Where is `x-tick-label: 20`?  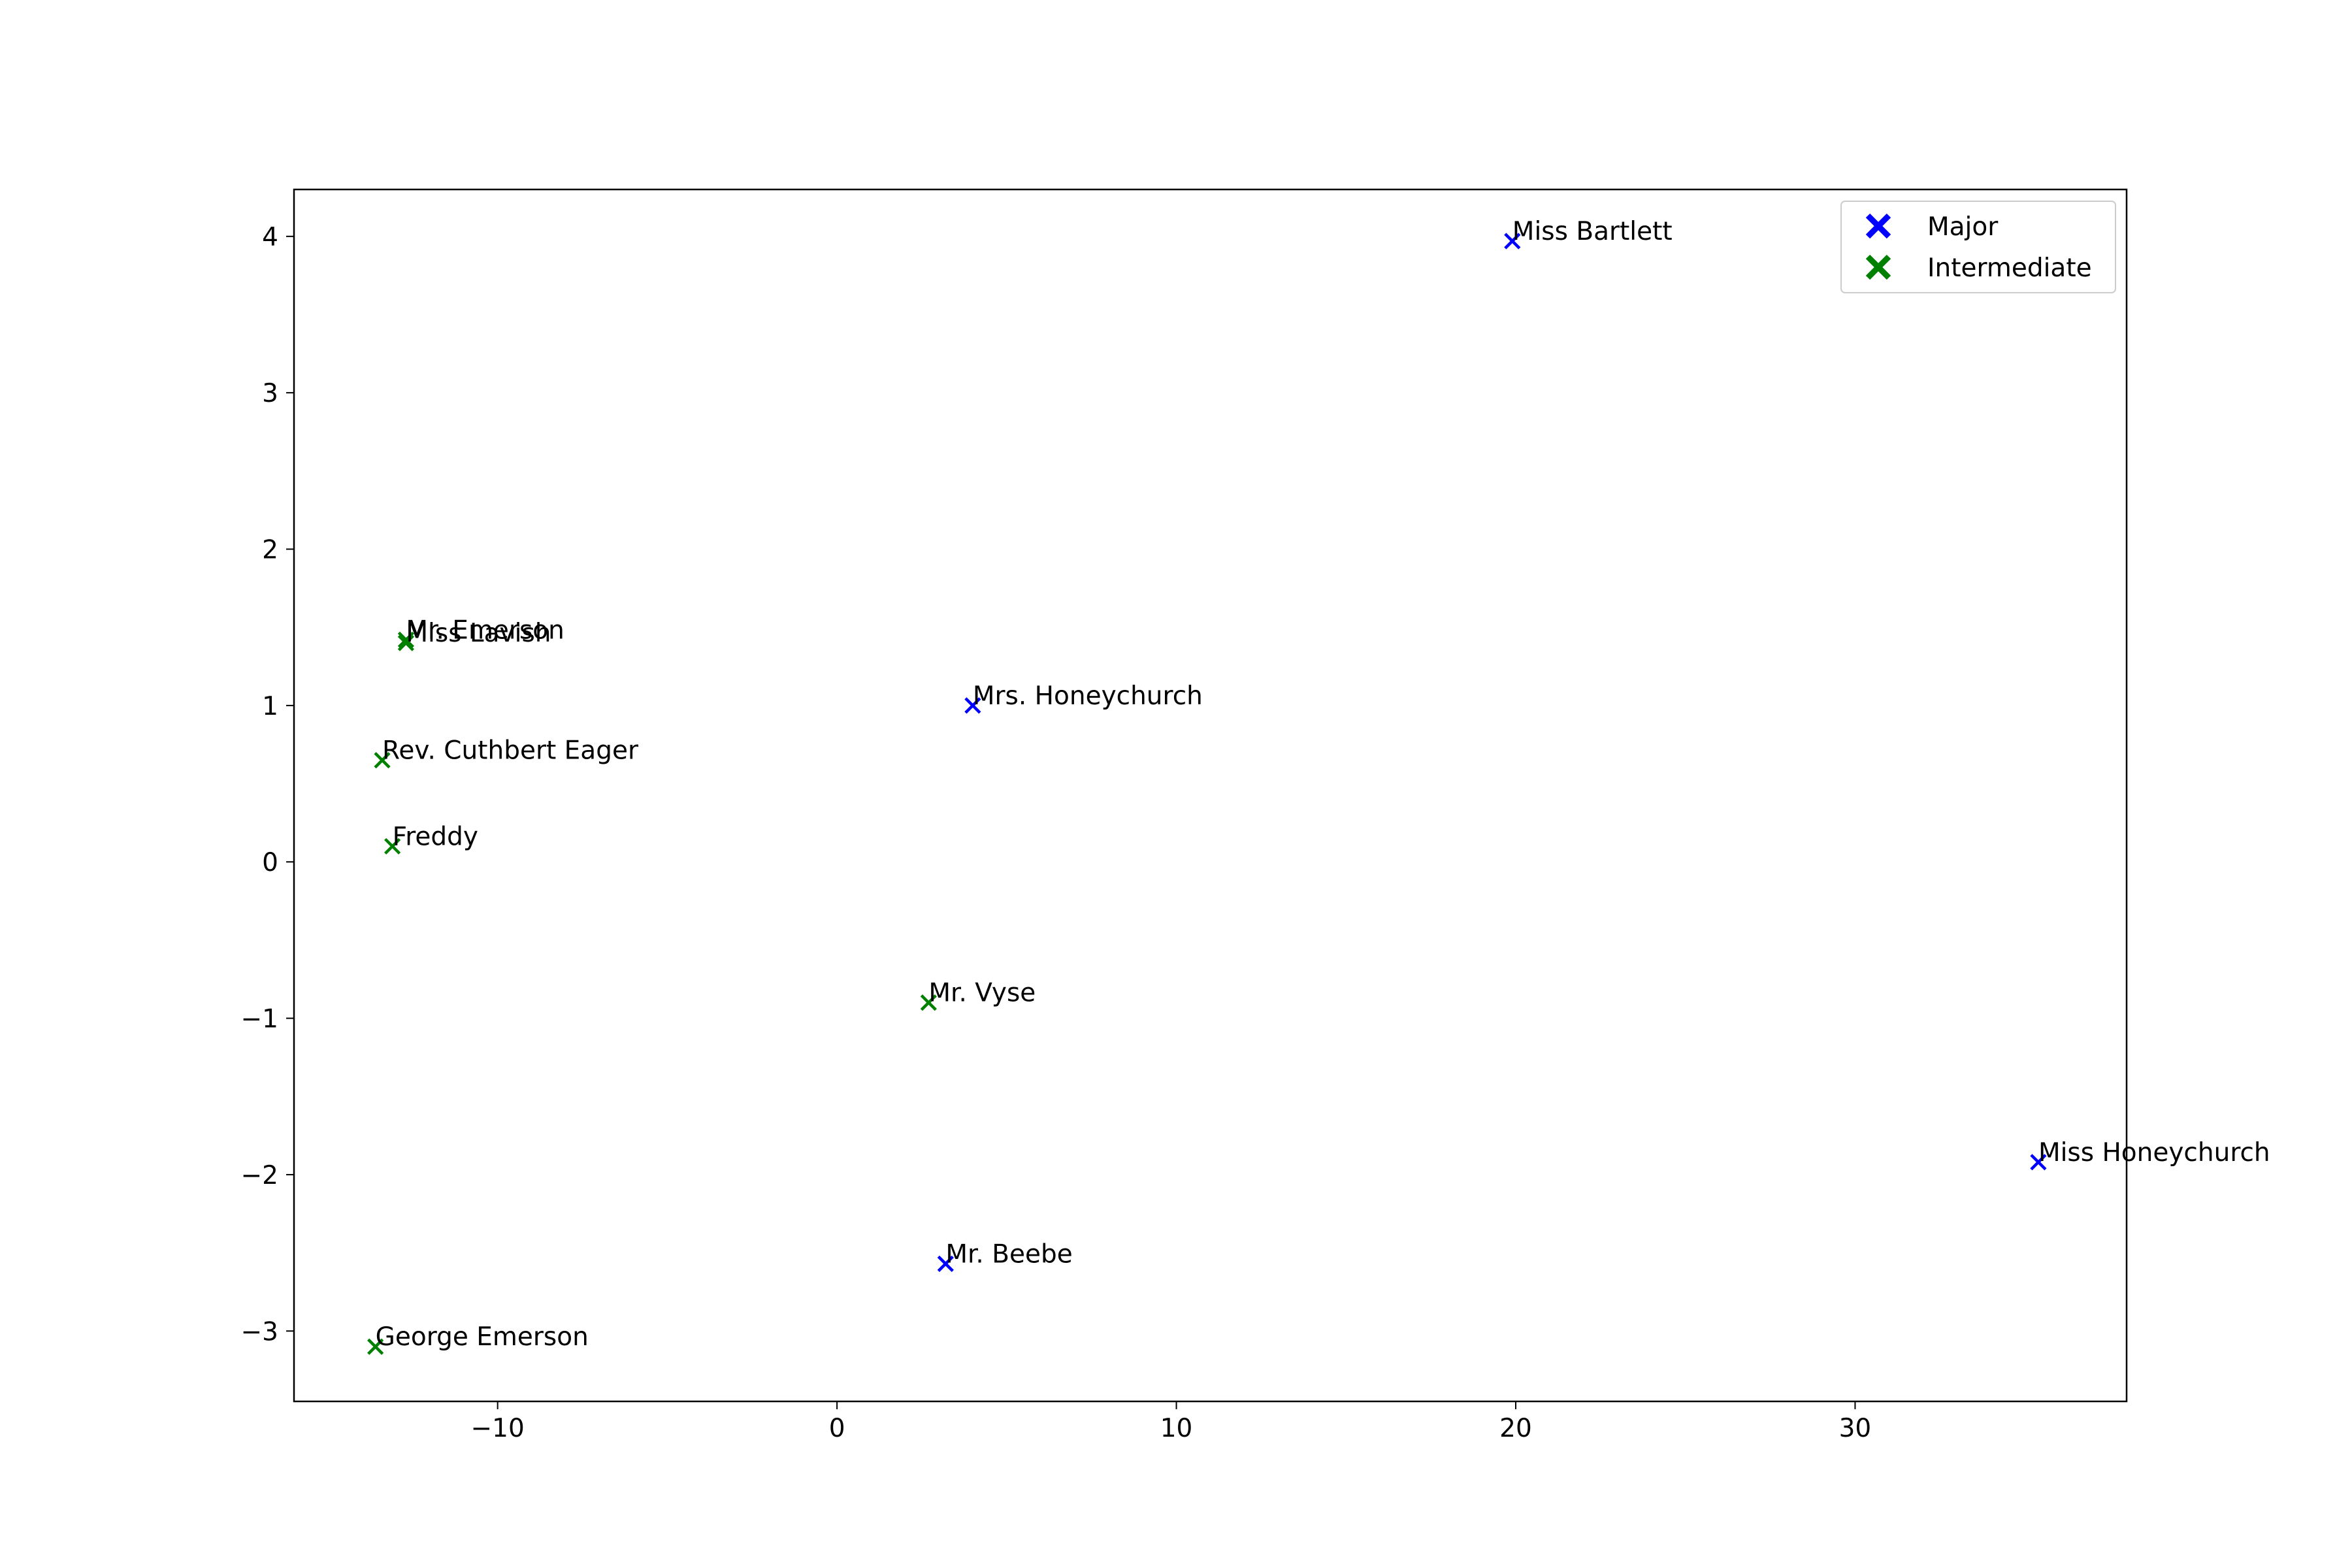 x-tick-label: 20 is located at coordinates (1515, 1428).